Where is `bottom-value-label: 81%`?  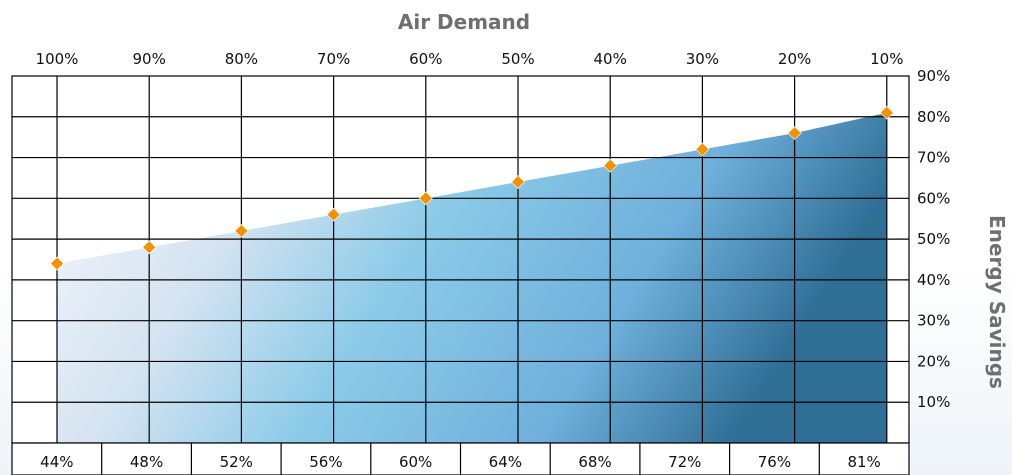
bottom-value-label: 81% is located at coordinates (863, 462).